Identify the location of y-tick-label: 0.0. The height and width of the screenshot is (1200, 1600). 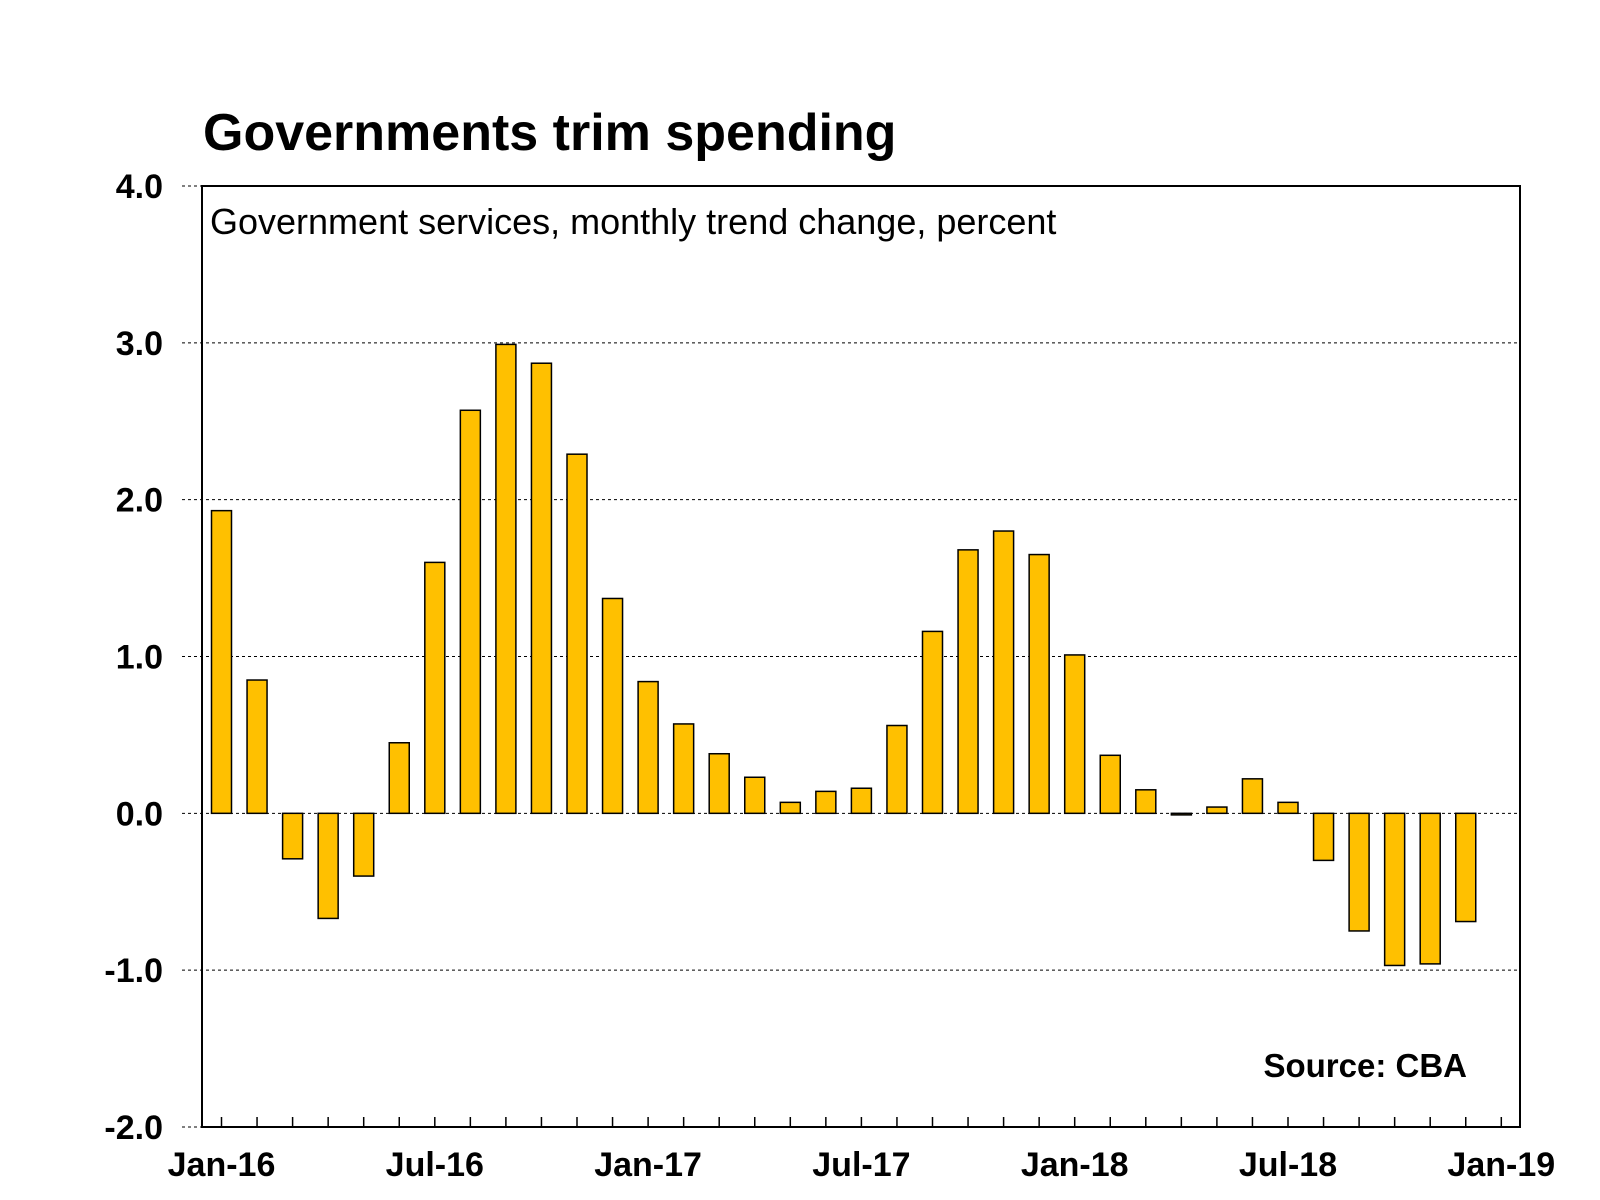
(139, 814).